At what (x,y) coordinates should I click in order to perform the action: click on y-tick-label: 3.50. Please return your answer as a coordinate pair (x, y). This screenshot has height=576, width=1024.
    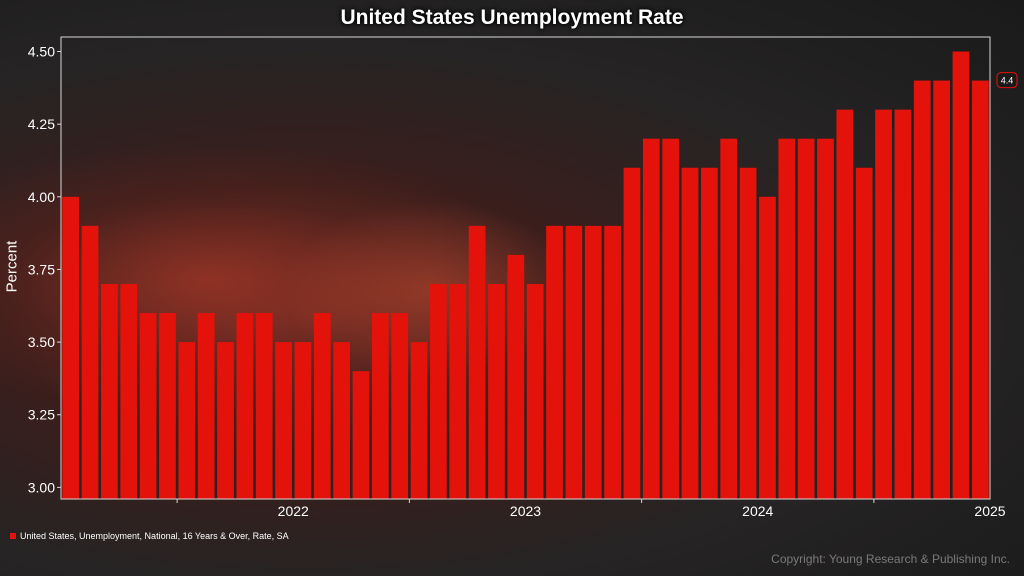
    Looking at the image, I should click on (41, 342).